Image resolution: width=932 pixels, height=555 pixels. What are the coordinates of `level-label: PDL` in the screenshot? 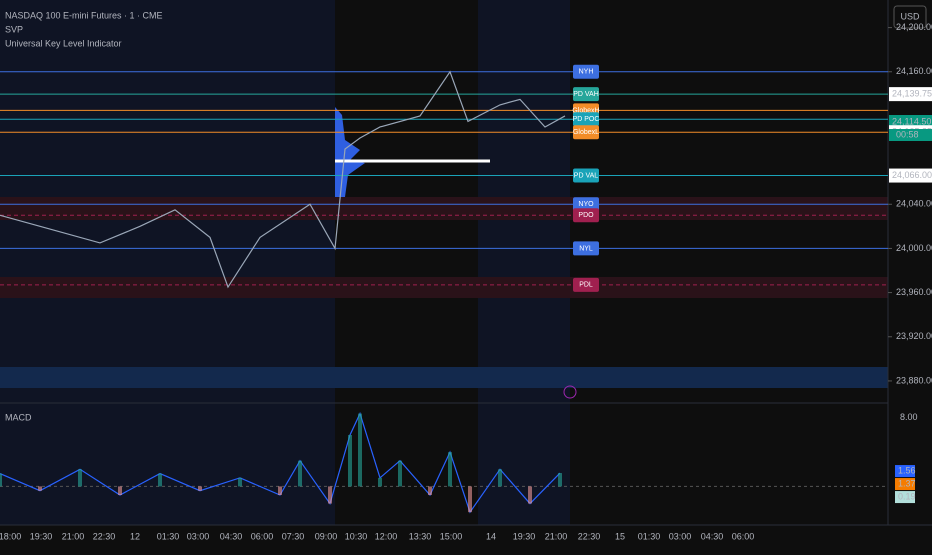 It's located at (586, 284).